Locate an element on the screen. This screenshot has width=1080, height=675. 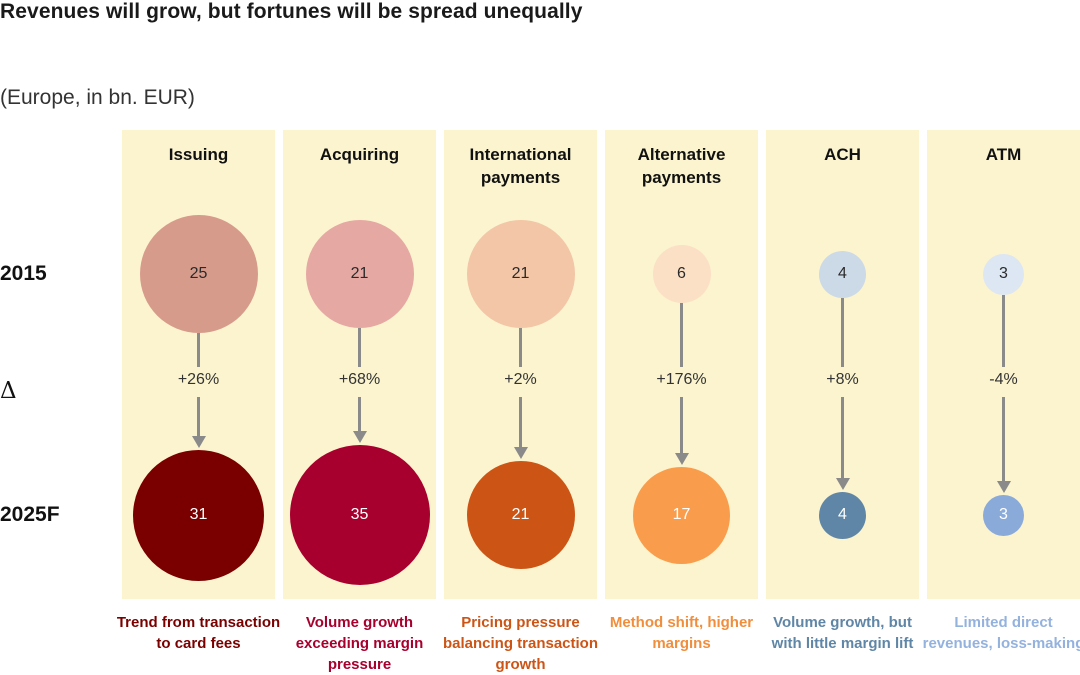
bubble-2015-international-payments: 21 is located at coordinates (521, 274).